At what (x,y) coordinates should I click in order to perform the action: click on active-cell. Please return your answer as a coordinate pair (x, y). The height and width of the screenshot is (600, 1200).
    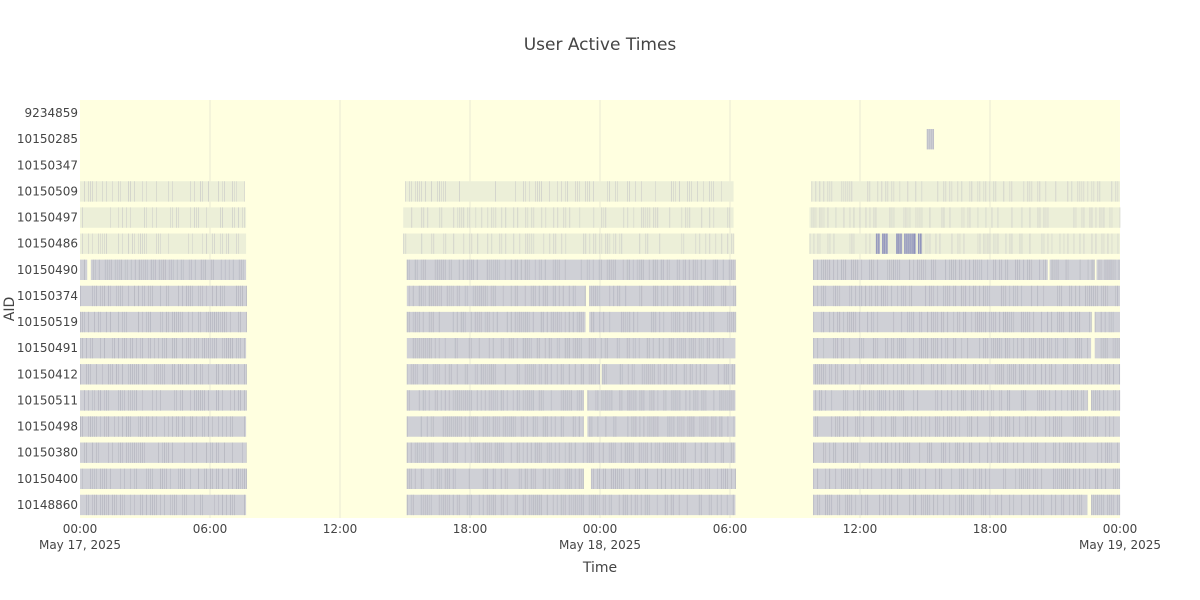
    Looking at the image, I should click on (950, 400).